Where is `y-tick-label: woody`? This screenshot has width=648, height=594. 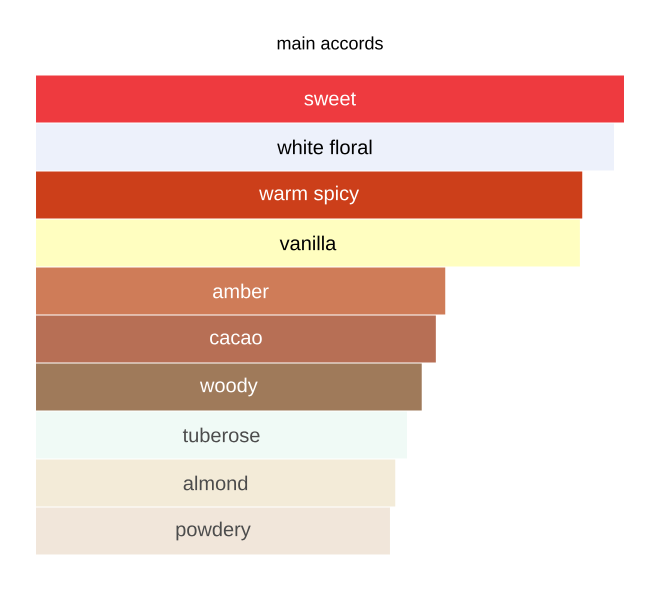 y-tick-label: woody is located at coordinates (229, 387).